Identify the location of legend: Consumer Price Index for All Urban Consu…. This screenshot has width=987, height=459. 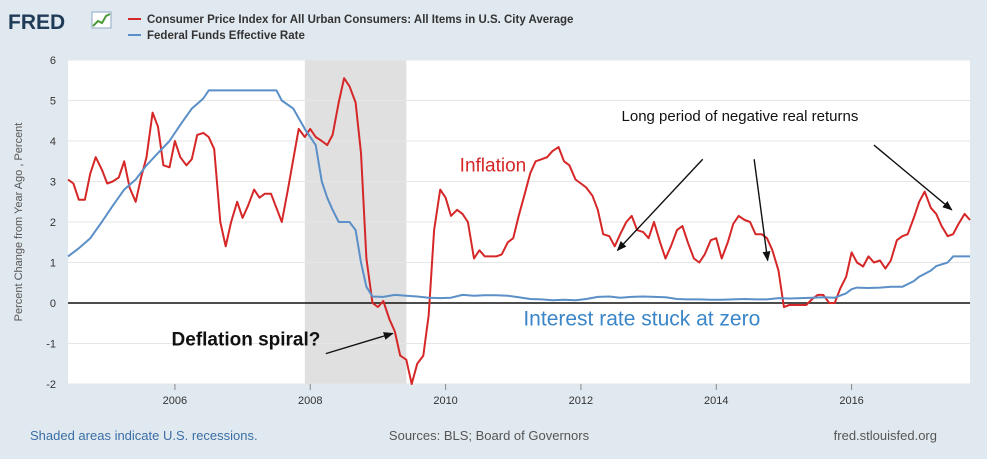
(350, 28).